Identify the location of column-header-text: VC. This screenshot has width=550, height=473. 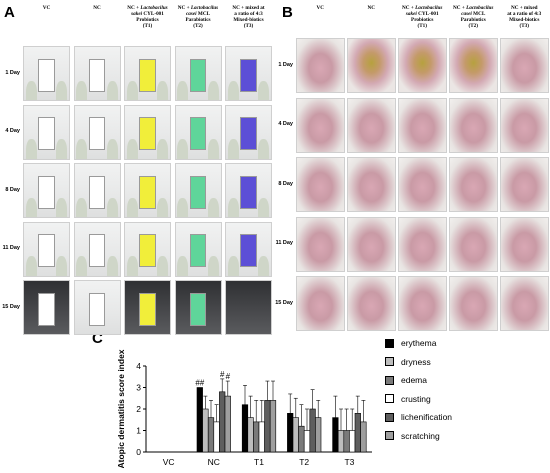
(46, 8).